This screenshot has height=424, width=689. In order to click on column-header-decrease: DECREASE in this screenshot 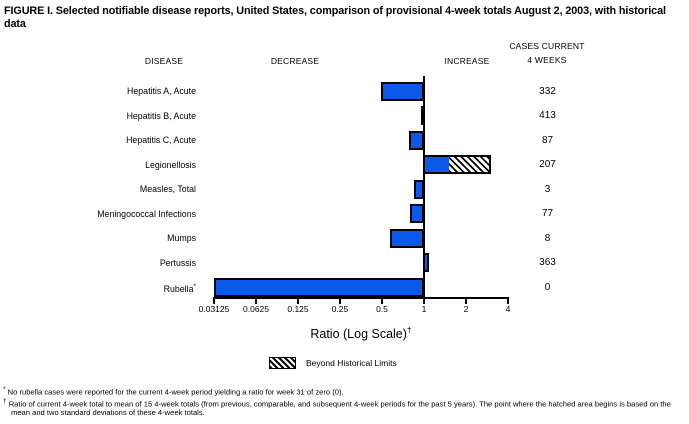, I will do `click(295, 61)`.